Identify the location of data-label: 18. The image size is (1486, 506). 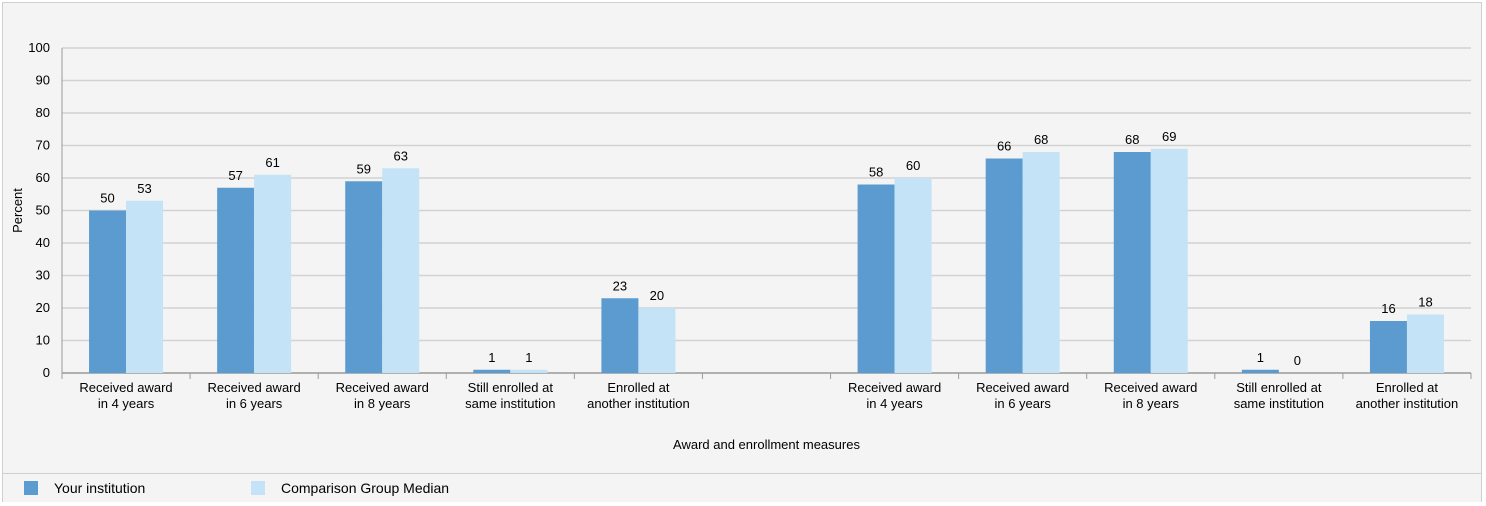
(1425, 302).